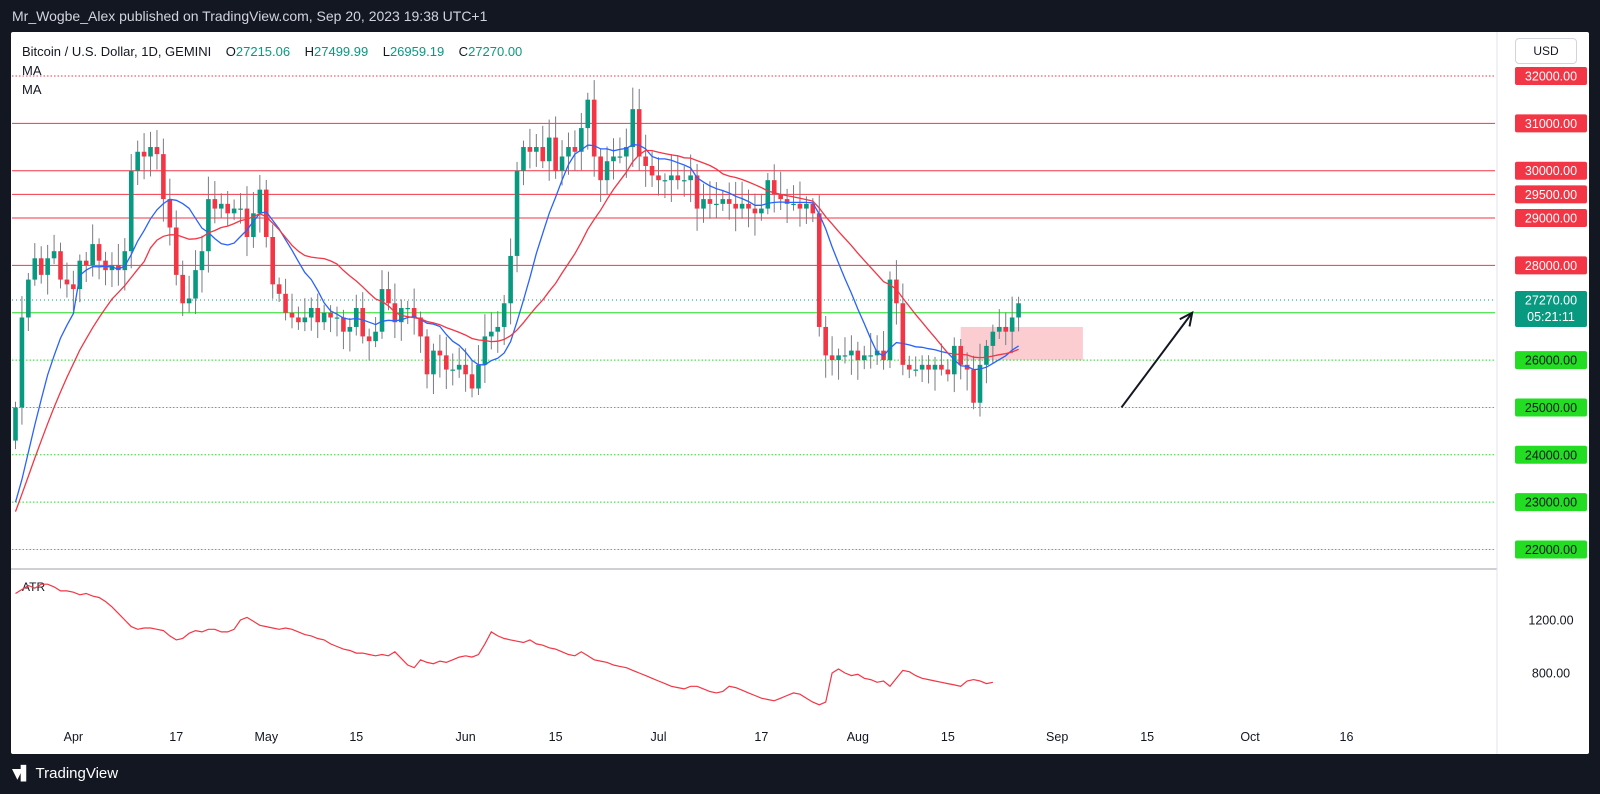 Image resolution: width=1600 pixels, height=794 pixels. I want to click on price-tick-label: 28000.00, so click(1551, 265).